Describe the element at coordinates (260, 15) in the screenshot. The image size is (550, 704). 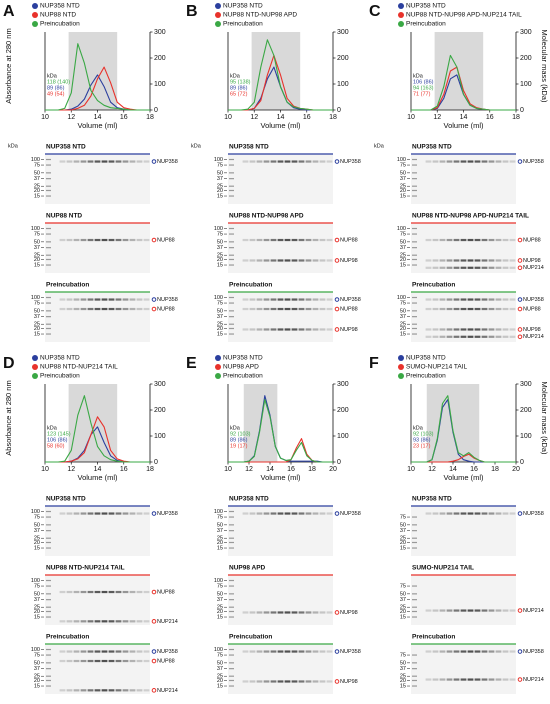
I see `legend-label: NUP88 NTD-NUP98 APD` at that location.